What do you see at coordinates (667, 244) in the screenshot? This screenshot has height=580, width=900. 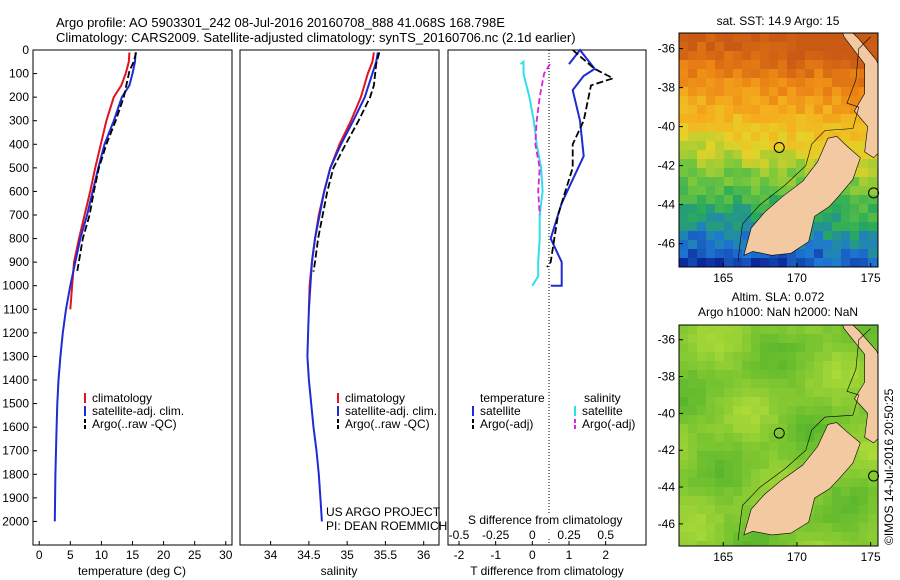 I see `sst-map-lat-label-5: -46` at bounding box center [667, 244].